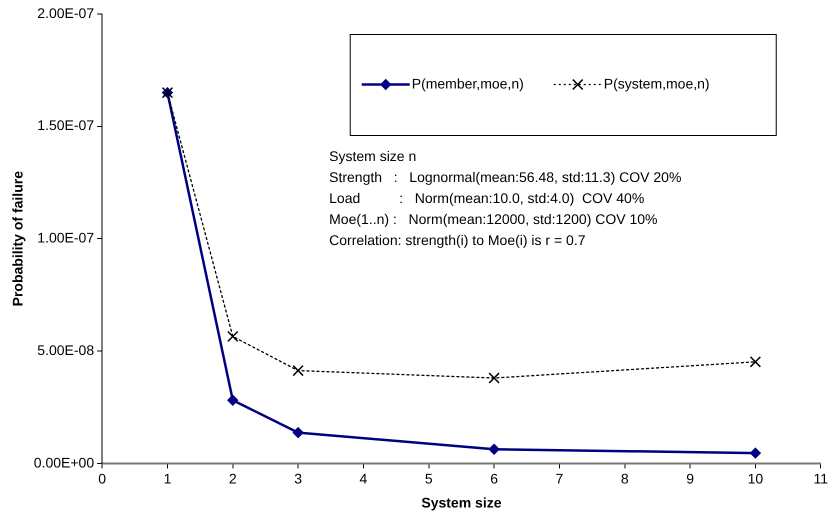 Image resolution: width=831 pixels, height=520 pixels. Describe the element at coordinates (494, 478) in the screenshot. I see `x-tick-label: 6` at that location.